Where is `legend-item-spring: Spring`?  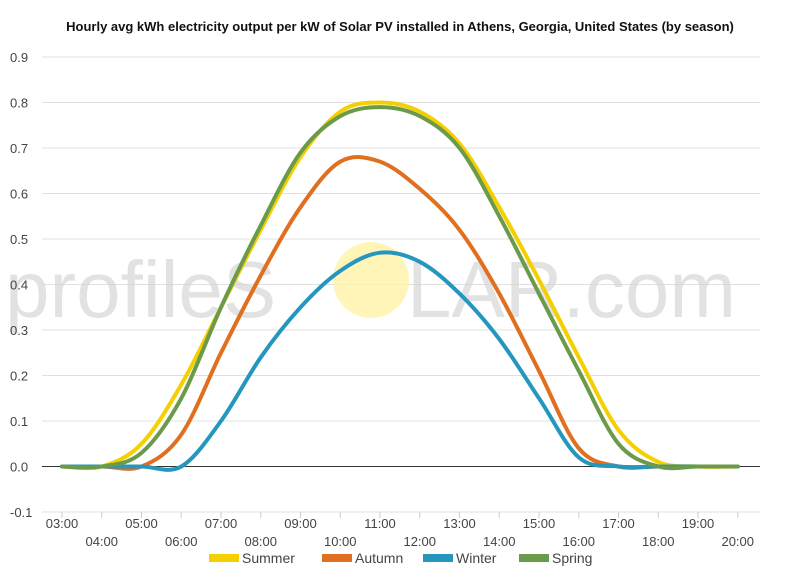
legend-item-spring: Spring is located at coordinates (555, 558).